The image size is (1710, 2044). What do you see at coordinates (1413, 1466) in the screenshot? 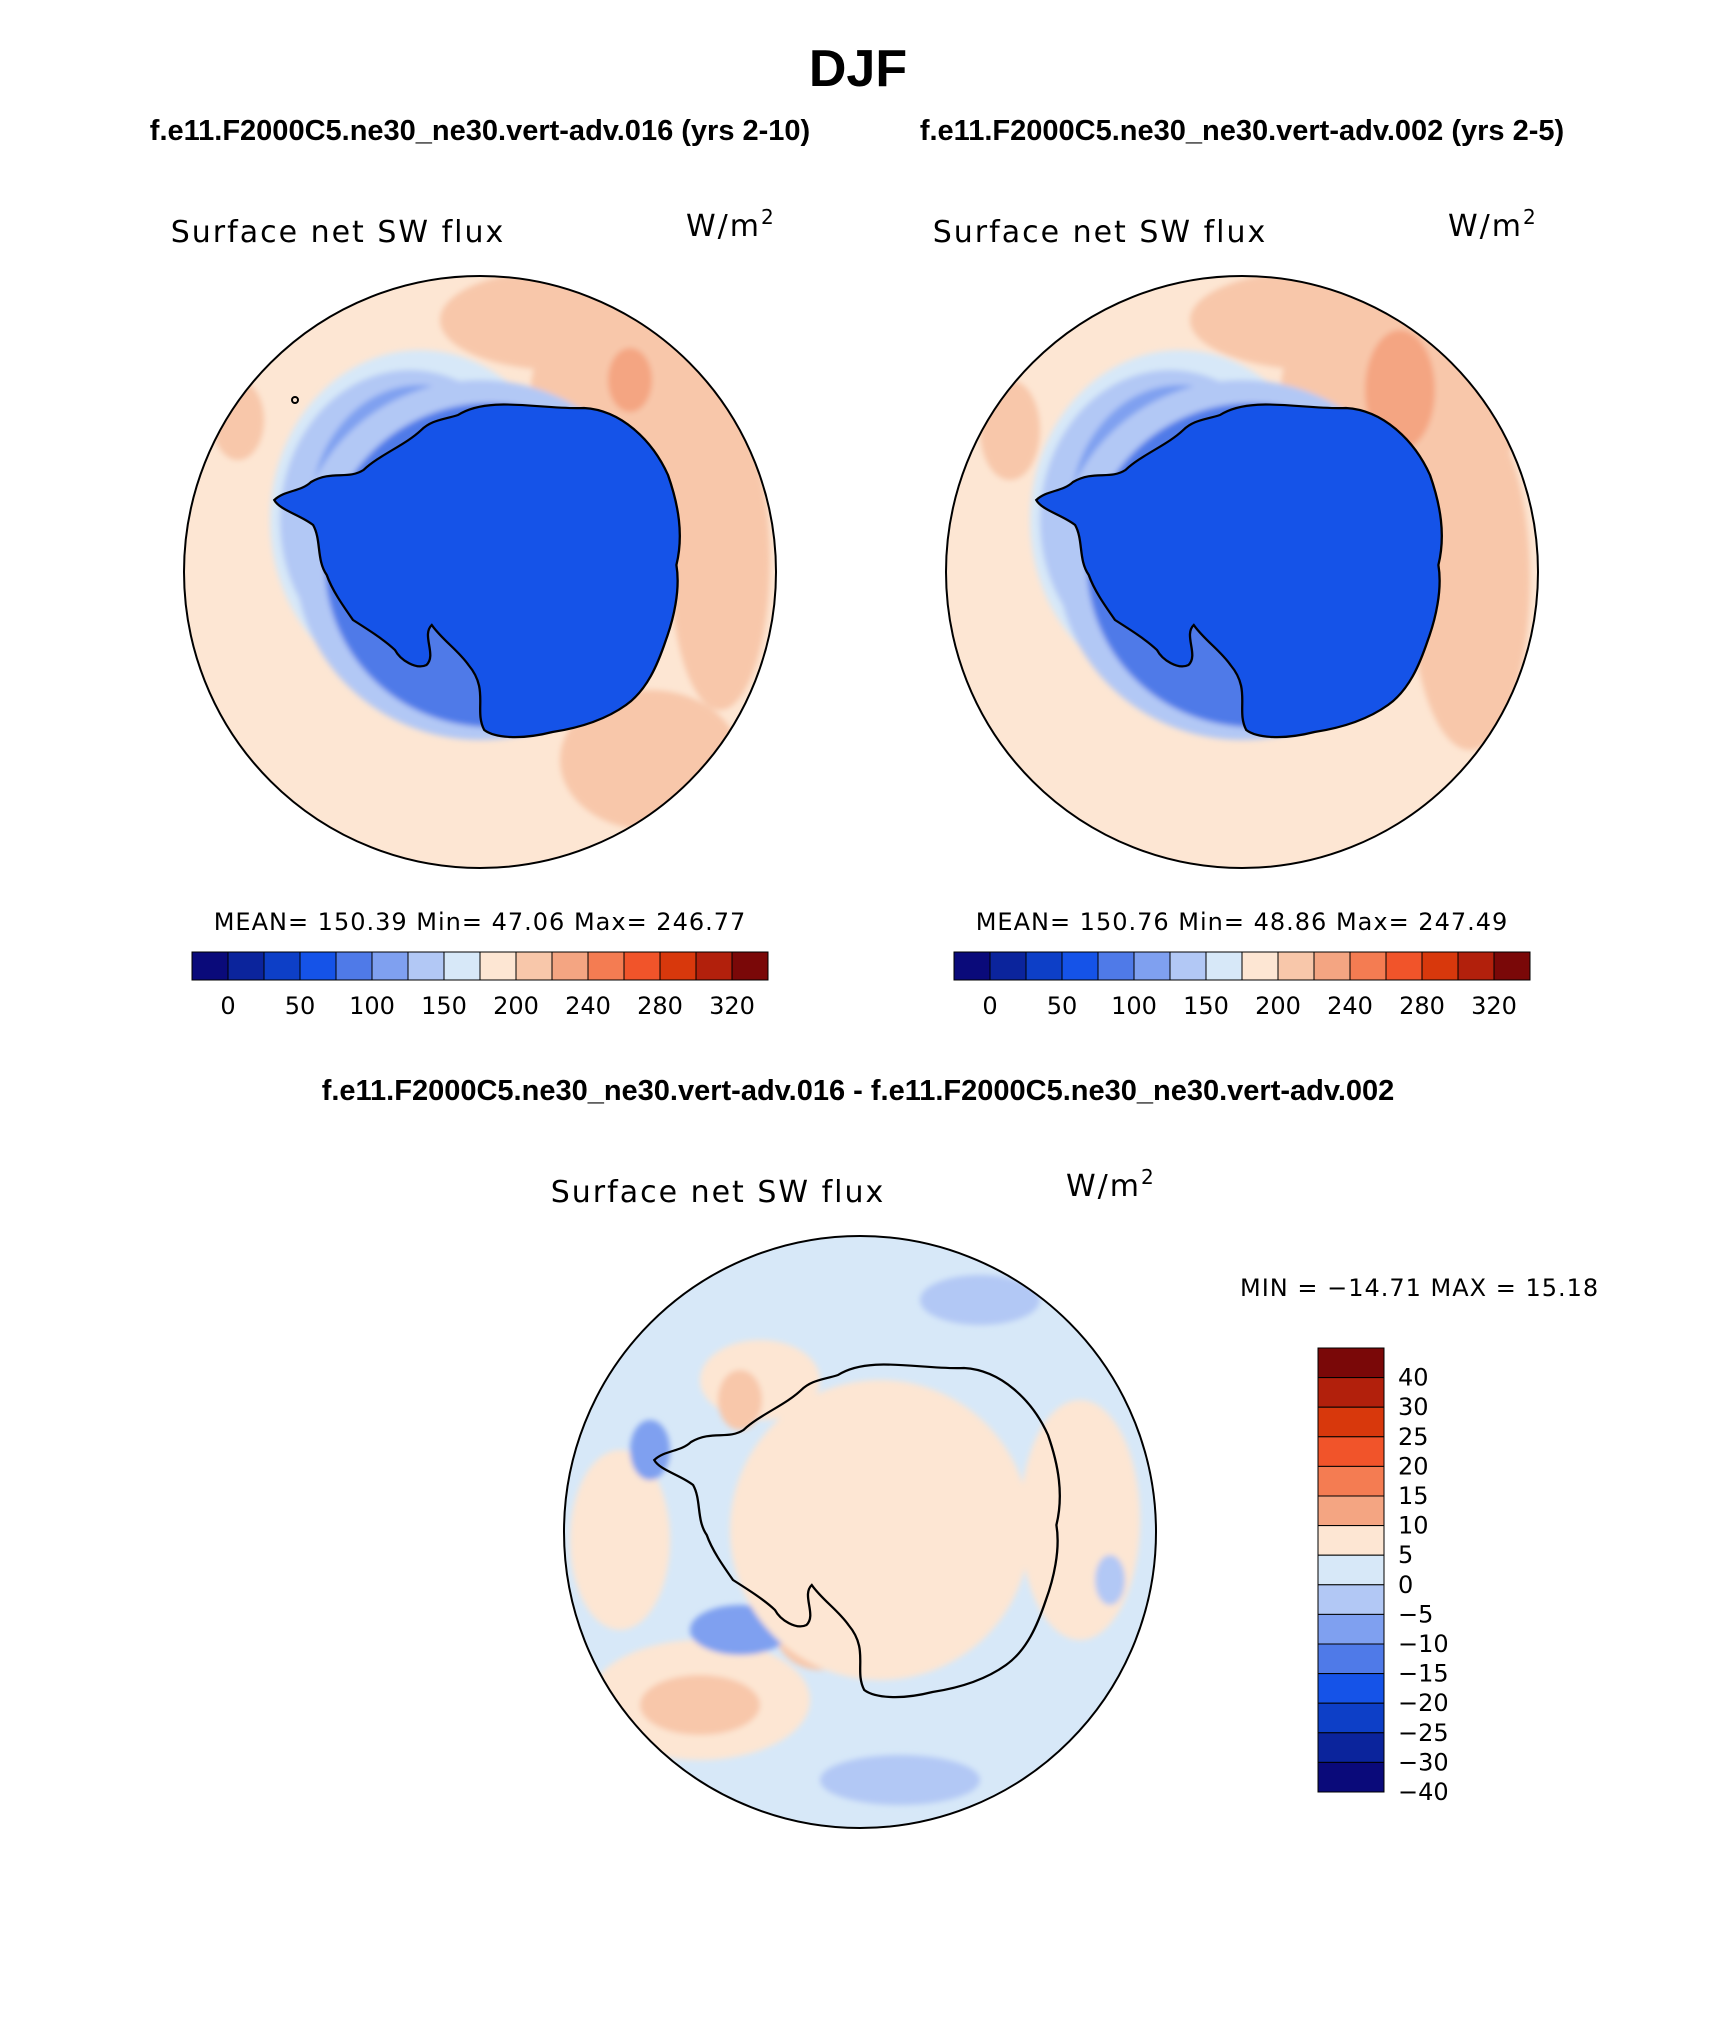
I see `panel-c-colorbar-tick-label: 20` at bounding box center [1413, 1466].